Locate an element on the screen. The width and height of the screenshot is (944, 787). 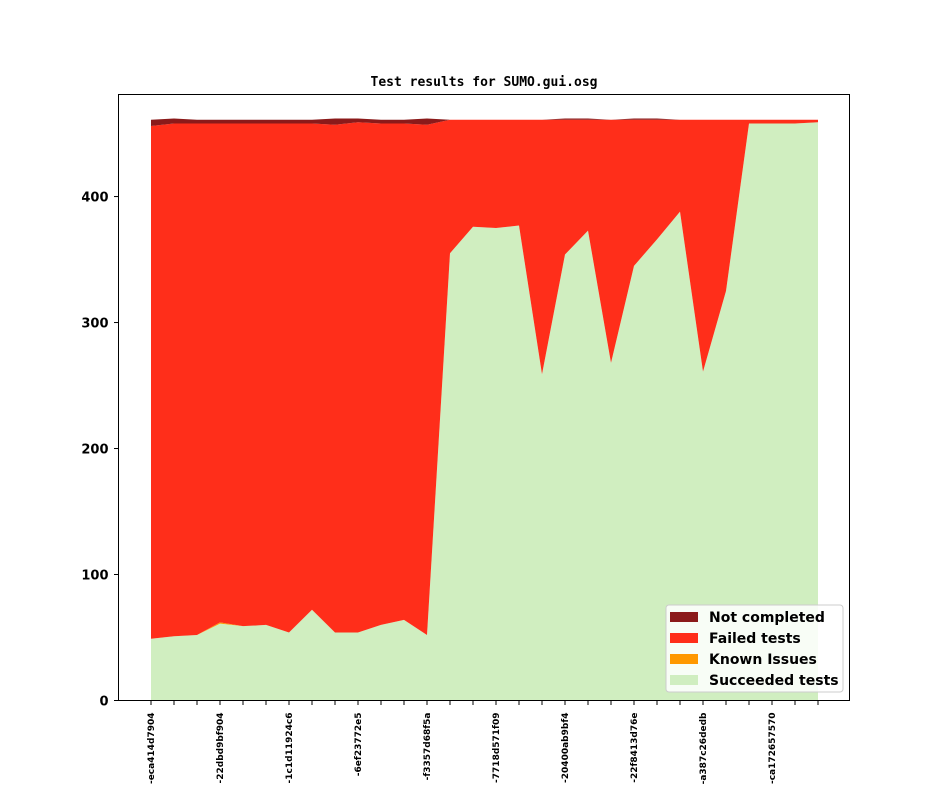
y-tick-label-4: 400 is located at coordinates (94, 198).